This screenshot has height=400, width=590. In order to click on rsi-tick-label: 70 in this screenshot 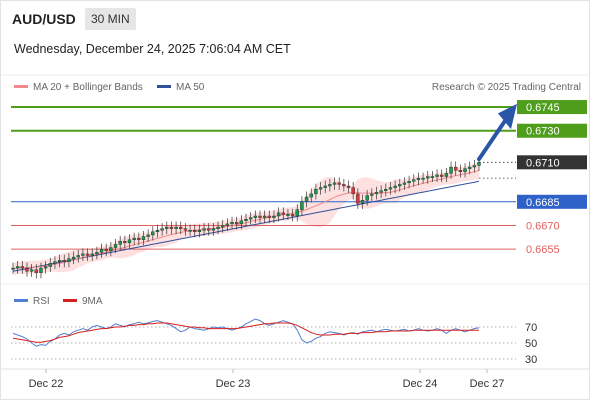, I will do `click(531, 328)`.